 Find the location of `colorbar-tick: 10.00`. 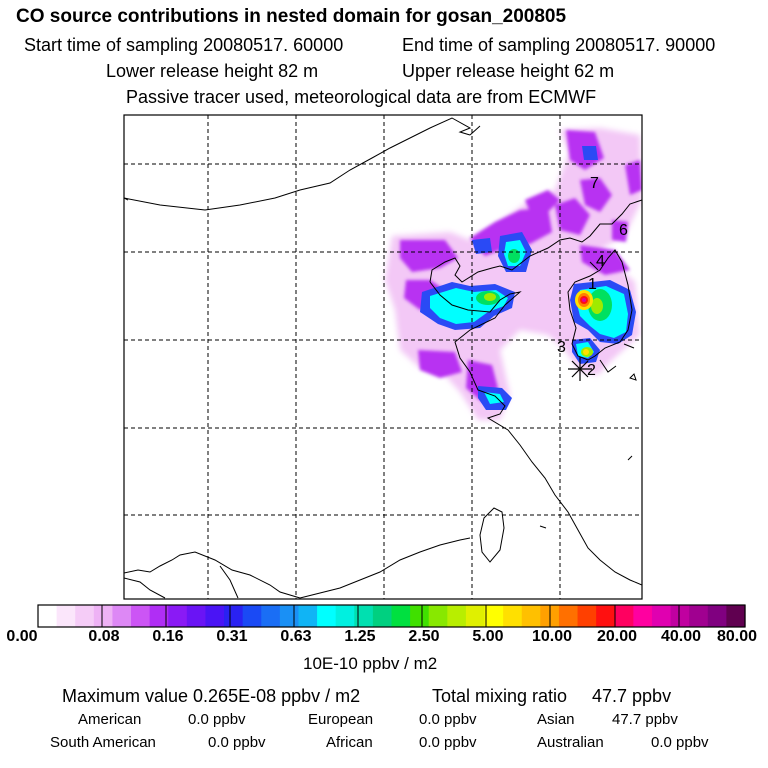

colorbar-tick: 10.00 is located at coordinates (552, 636).